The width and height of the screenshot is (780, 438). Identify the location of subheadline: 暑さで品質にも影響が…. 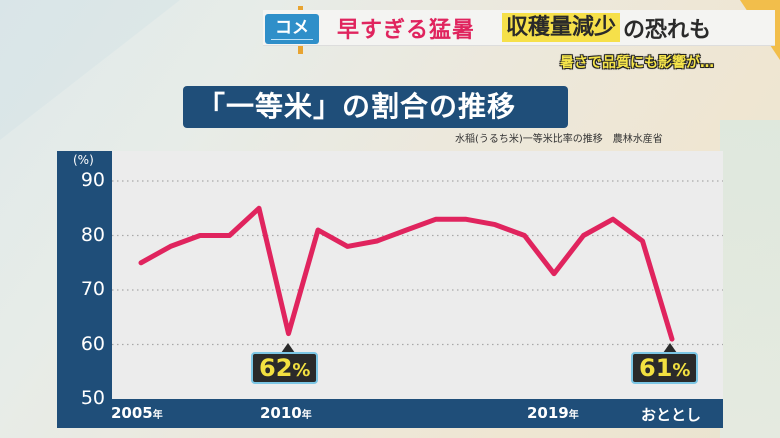
(637, 63).